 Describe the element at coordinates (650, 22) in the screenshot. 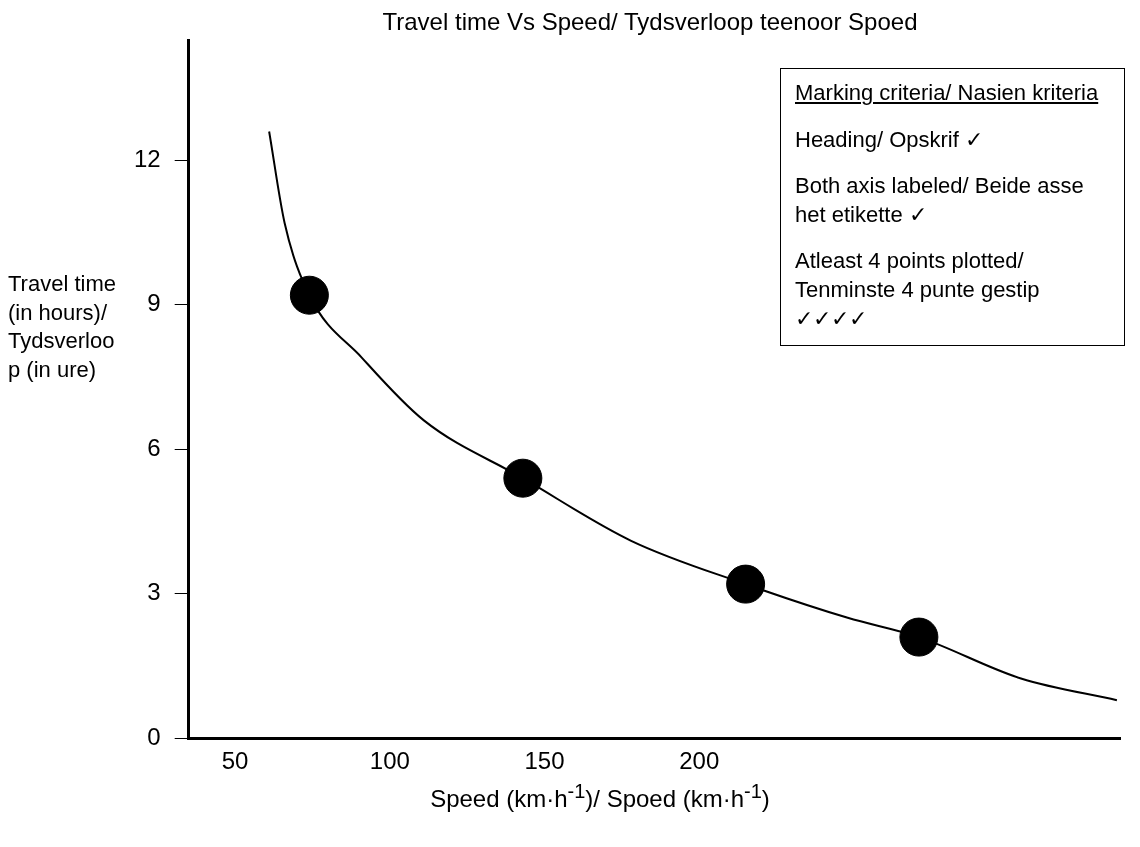

I see `chart-title: Travel time Vs Speed/ Tydsverloop teenoor Spoed` at that location.